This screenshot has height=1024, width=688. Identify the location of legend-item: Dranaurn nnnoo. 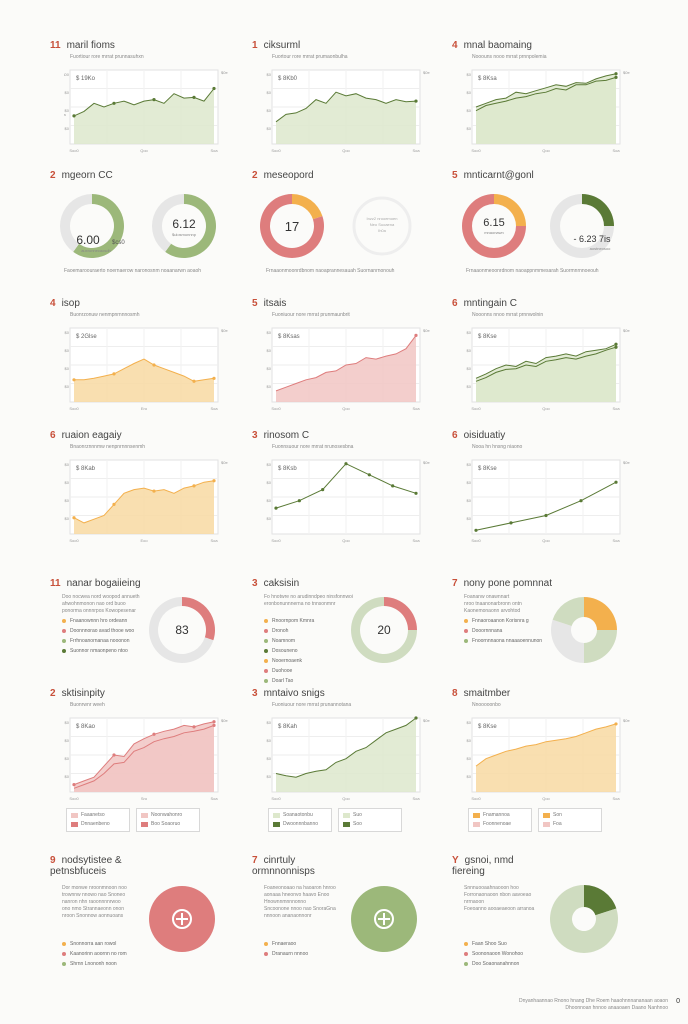
(286, 954).